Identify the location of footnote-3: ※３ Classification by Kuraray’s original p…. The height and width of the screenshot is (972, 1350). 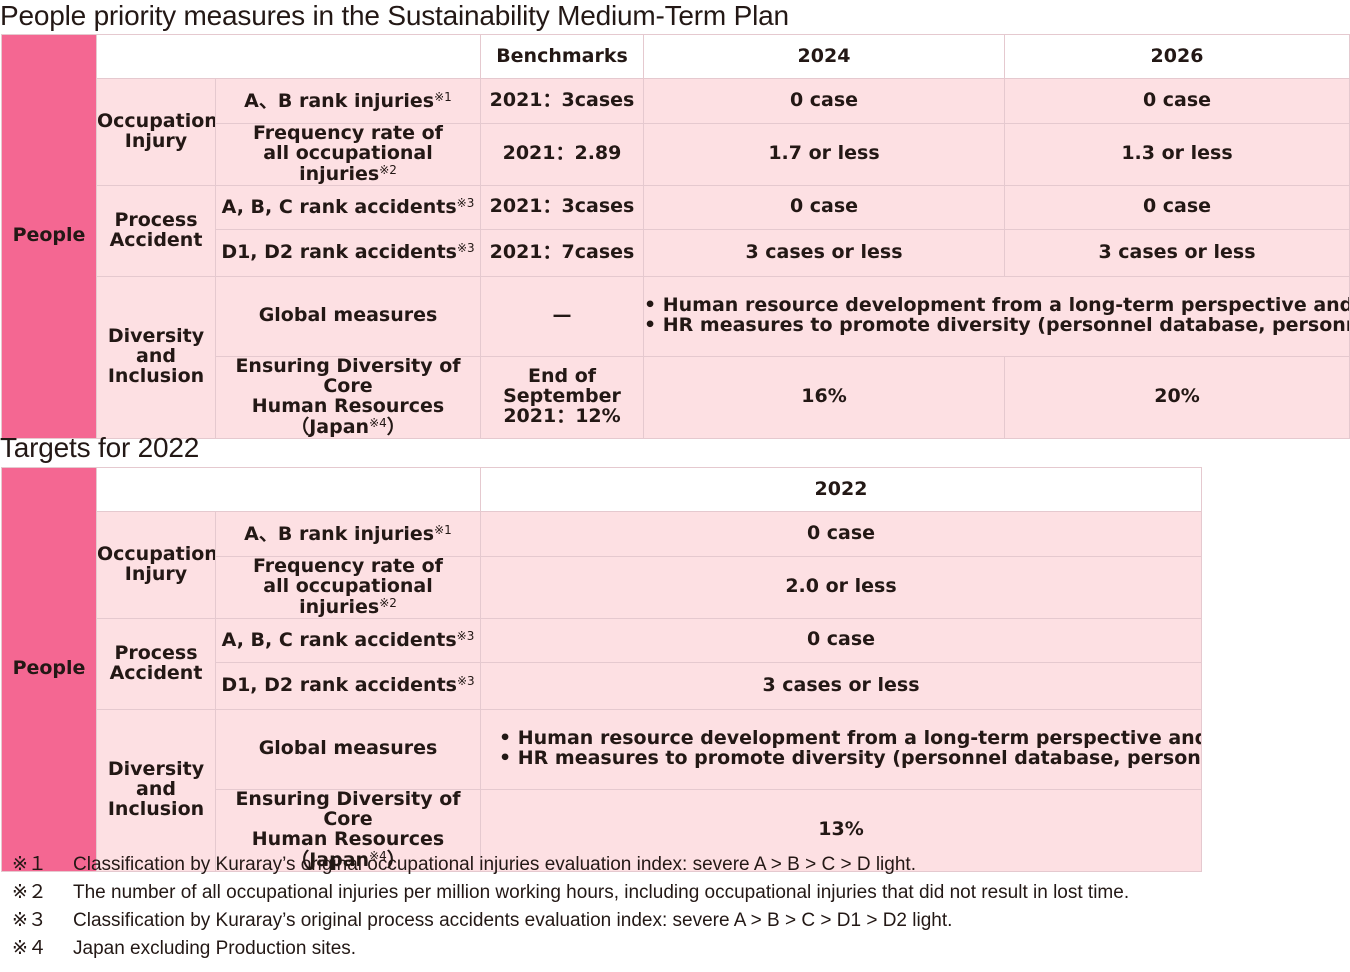
(482, 920).